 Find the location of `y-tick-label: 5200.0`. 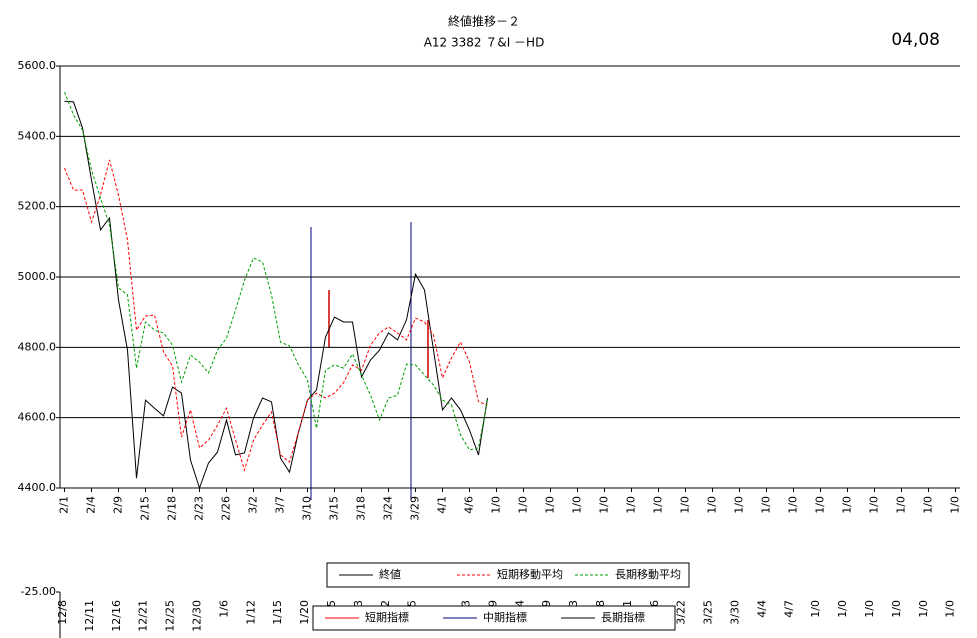

y-tick-label: 5200.0 is located at coordinates (37, 206).